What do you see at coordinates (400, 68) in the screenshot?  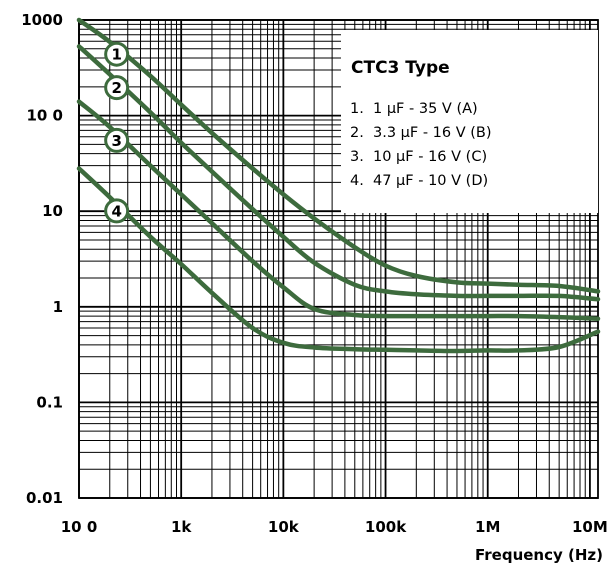 I see `legend-title: CTC3 Type` at bounding box center [400, 68].